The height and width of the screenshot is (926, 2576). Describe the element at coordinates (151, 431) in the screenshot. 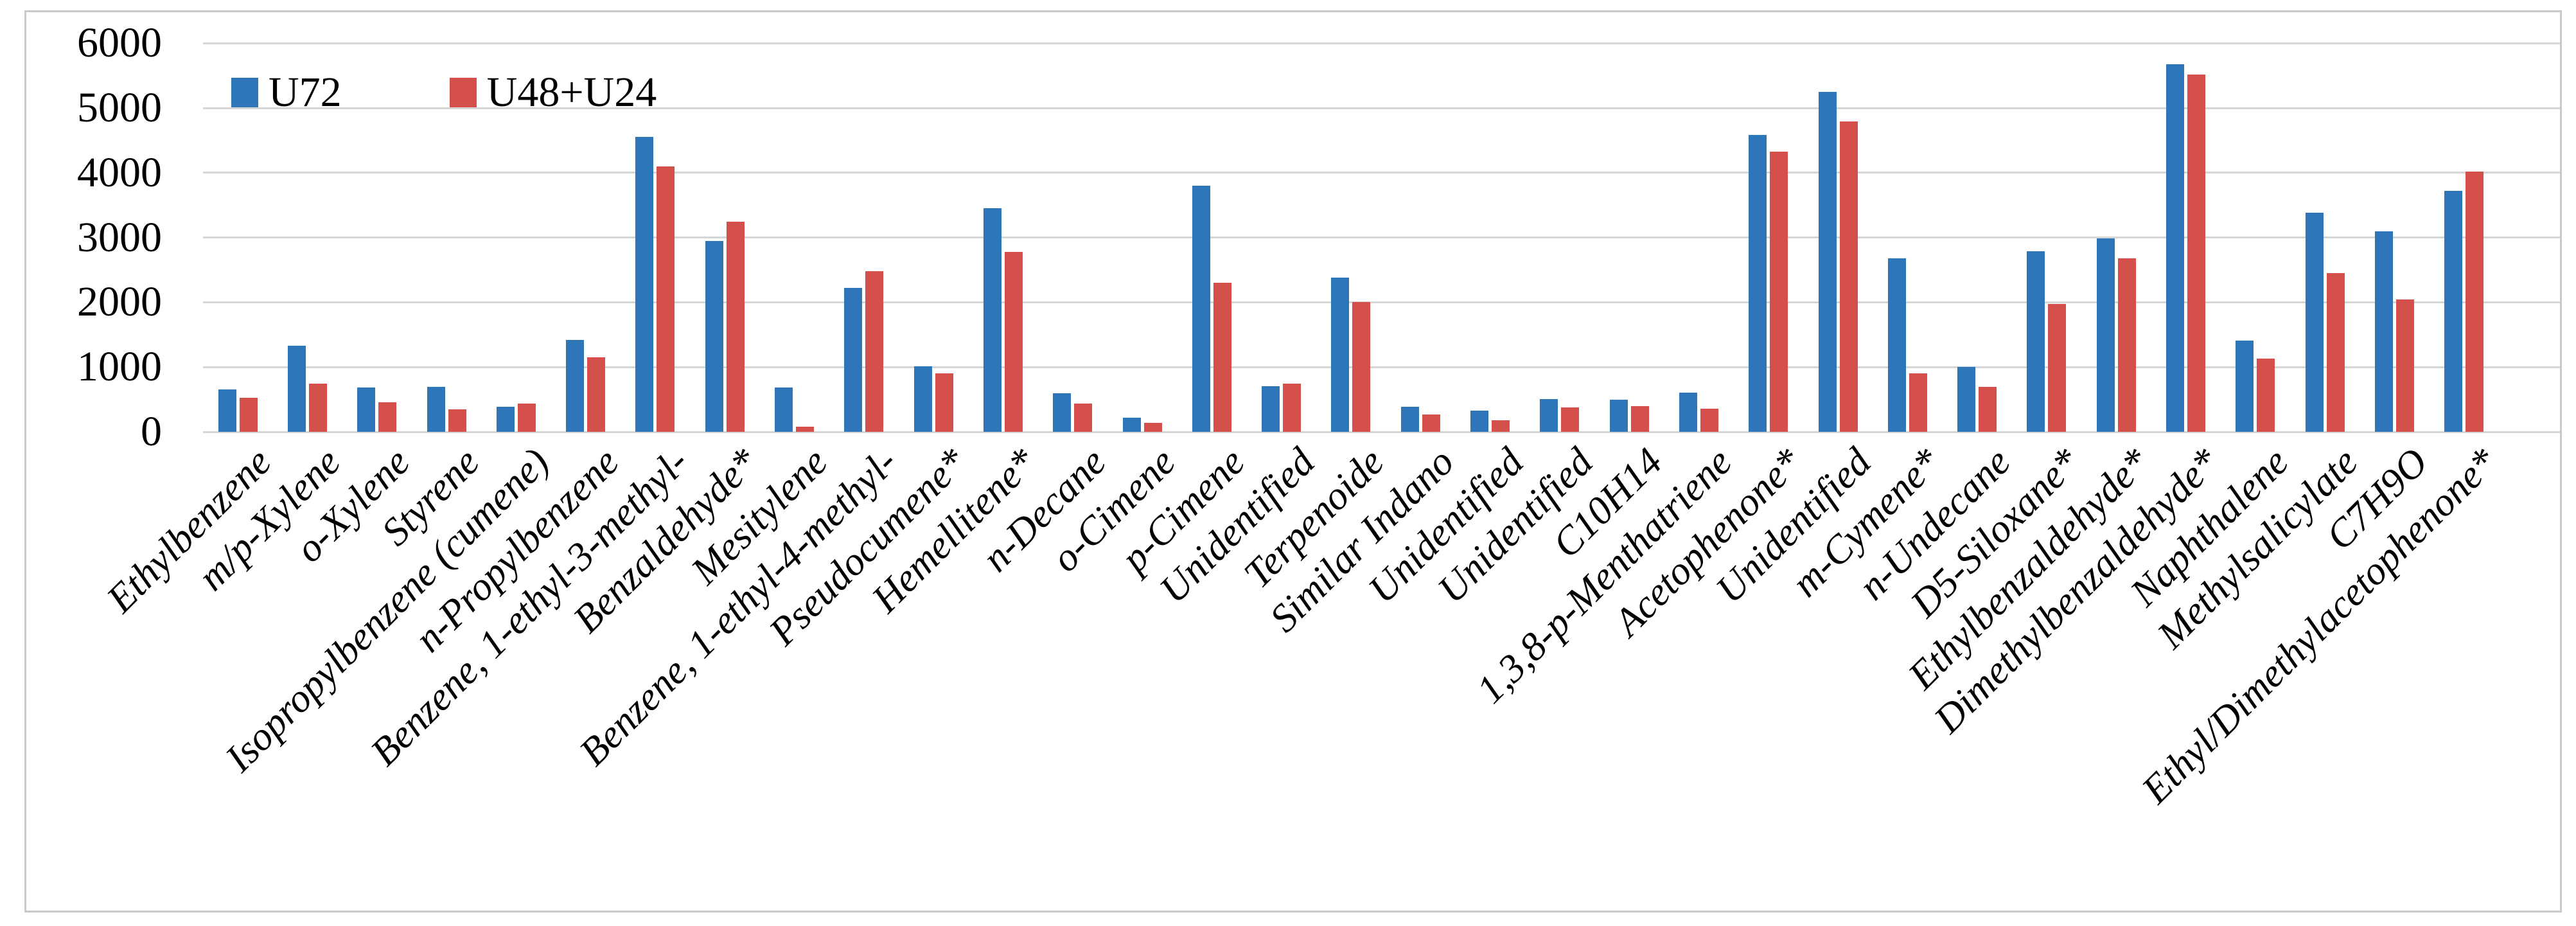

I see `y-tick-label-0: 0` at that location.